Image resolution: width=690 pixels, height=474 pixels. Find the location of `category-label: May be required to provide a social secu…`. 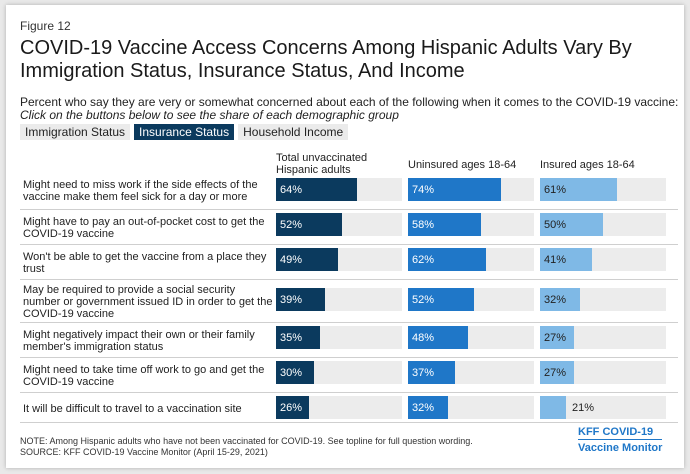

category-label: May be required to provide a social secu… is located at coordinates (148, 302).